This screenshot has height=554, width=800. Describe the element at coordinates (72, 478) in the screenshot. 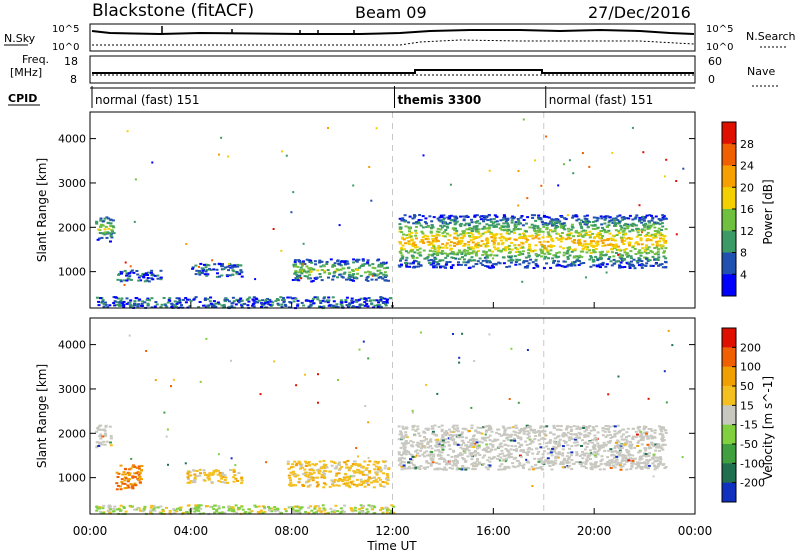

I see `y-tick-label: 1000` at that location.